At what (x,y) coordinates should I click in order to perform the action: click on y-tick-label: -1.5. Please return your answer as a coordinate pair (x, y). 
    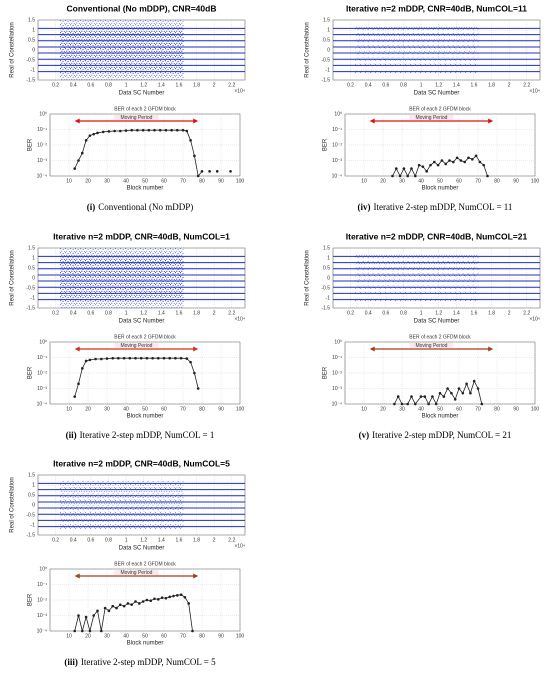
    Looking at the image, I should click on (325, 80).